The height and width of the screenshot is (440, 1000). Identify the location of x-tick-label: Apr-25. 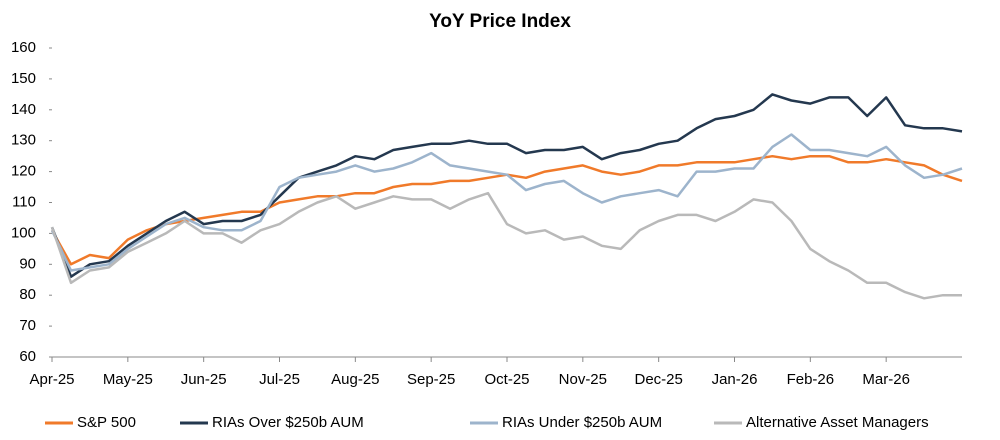
(51, 379).